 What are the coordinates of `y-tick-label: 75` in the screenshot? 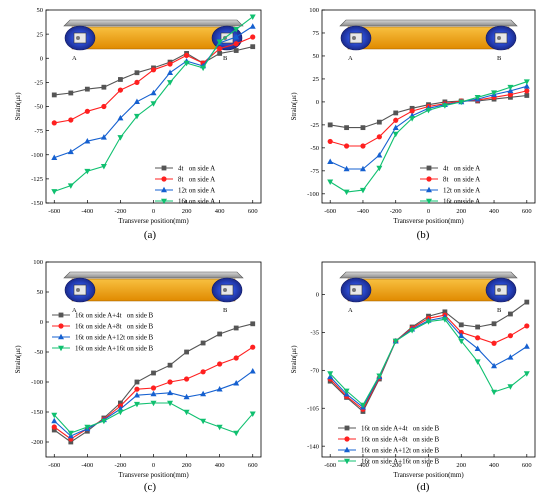 It's located at (316, 33).